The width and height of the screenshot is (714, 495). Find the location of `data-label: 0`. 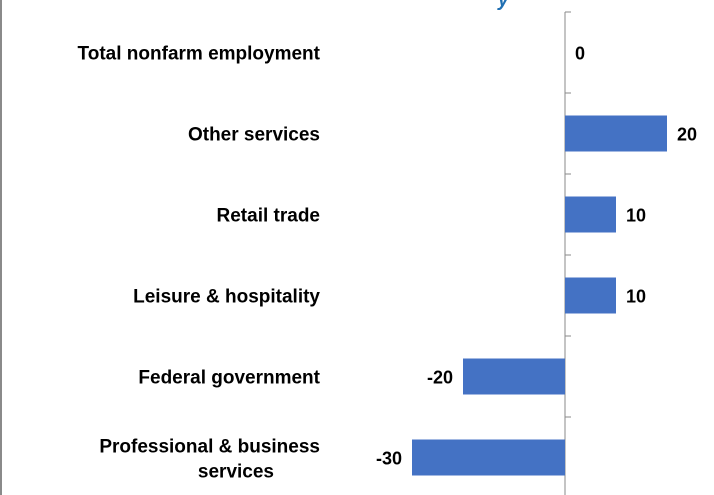

data-label: 0 is located at coordinates (580, 54).